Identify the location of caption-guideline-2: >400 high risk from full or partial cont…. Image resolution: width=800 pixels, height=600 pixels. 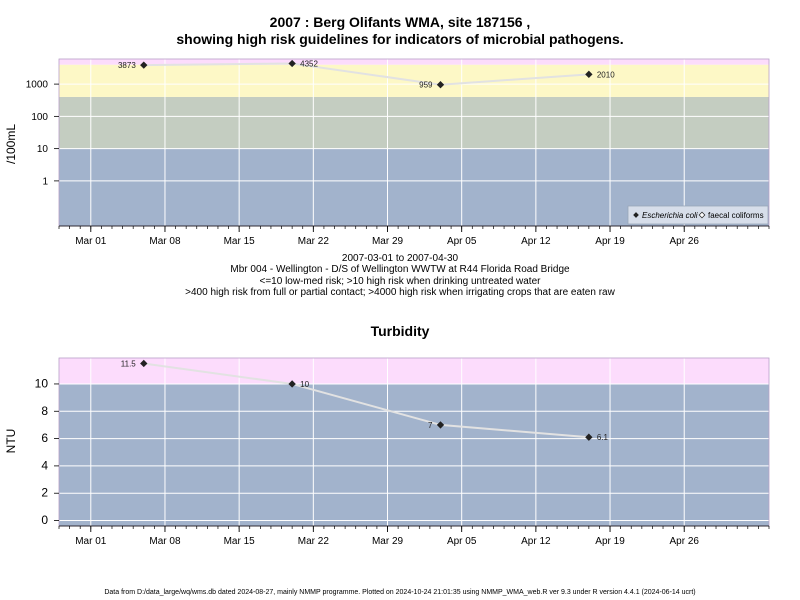
(400, 292).